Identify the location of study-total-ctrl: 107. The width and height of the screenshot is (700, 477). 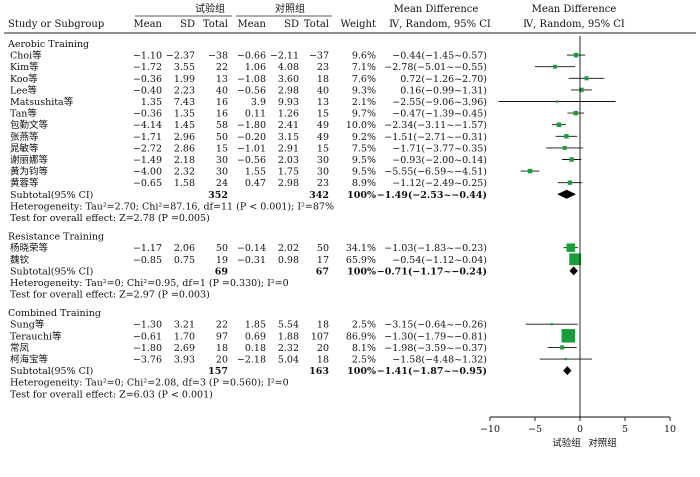
(320, 336).